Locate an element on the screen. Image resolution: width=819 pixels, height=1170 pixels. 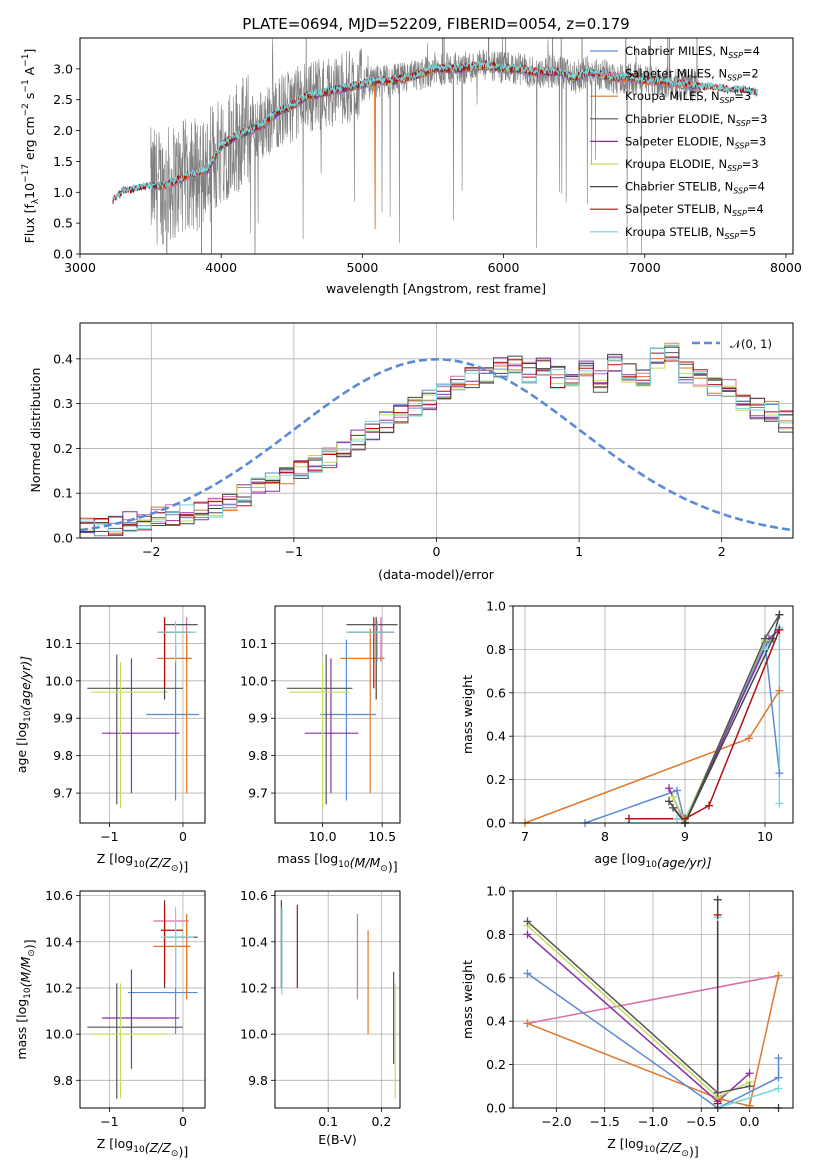
y-tick-label: 0.3 is located at coordinates (63, 403).